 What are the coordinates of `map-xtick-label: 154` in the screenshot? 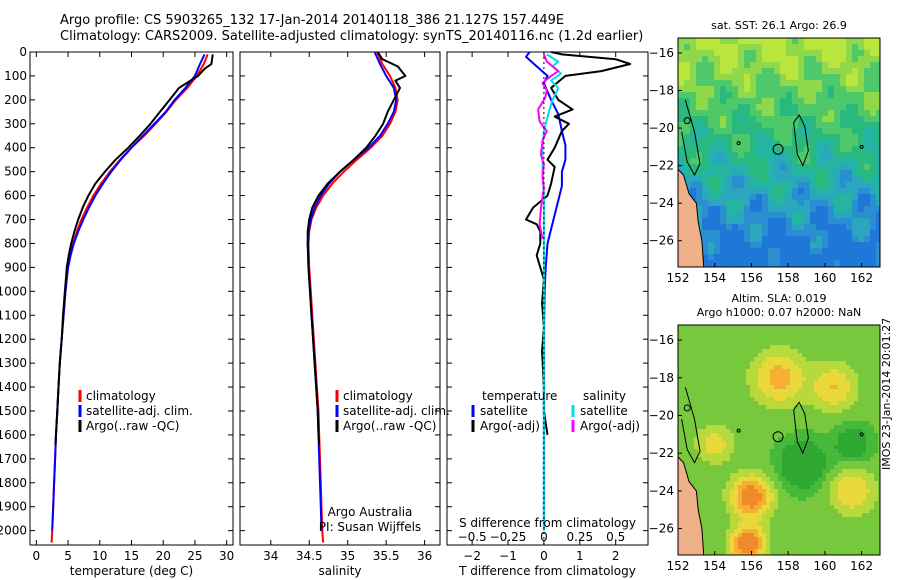 It's located at (714, 566).